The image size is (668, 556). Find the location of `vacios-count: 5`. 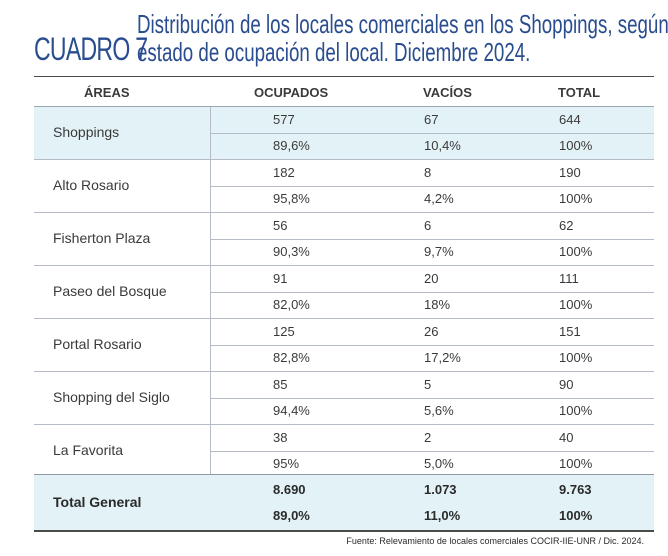

vacios-count: 5 is located at coordinates (428, 384).